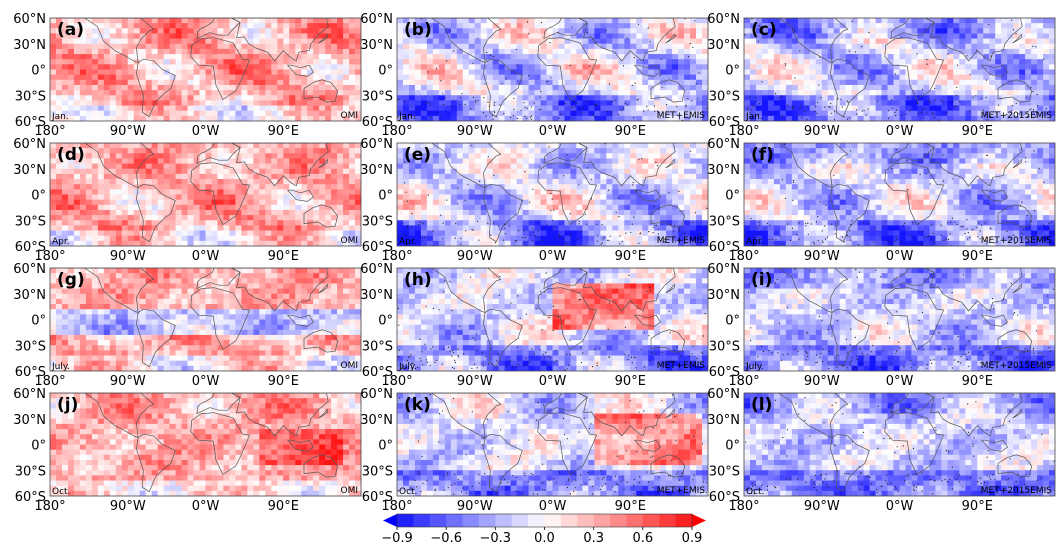  I want to click on colorbar-tick-label: 0.3, so click(593, 536).